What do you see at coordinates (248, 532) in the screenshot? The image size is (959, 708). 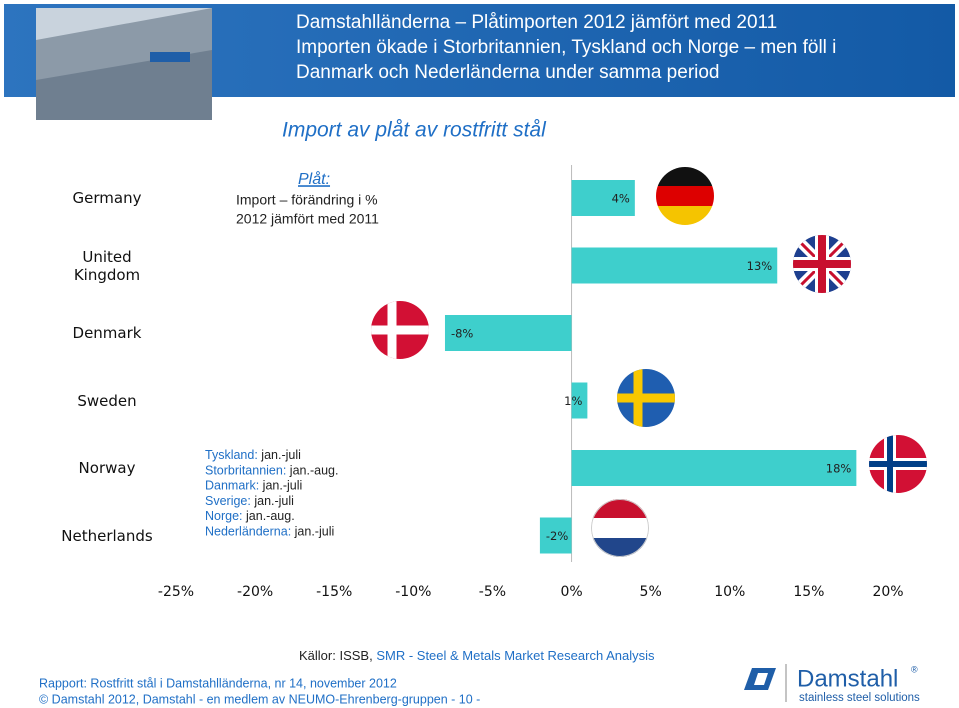 I see `note-country: Nederländerna:` at bounding box center [248, 532].